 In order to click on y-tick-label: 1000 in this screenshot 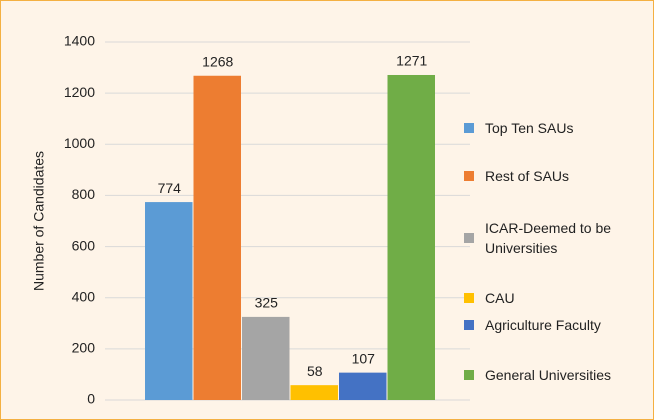, I will do `click(79, 143)`.